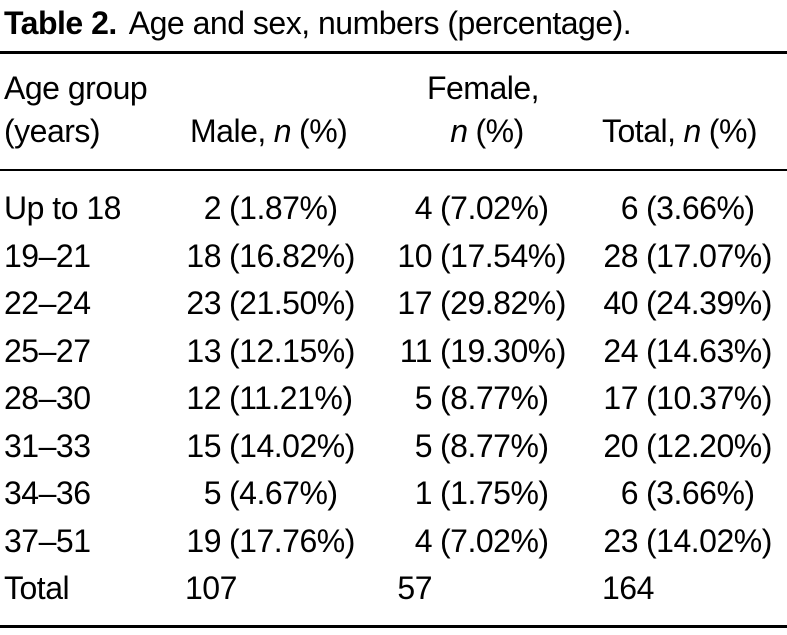  What do you see at coordinates (459, 131) in the screenshot?
I see `header-female-n: n` at bounding box center [459, 131].